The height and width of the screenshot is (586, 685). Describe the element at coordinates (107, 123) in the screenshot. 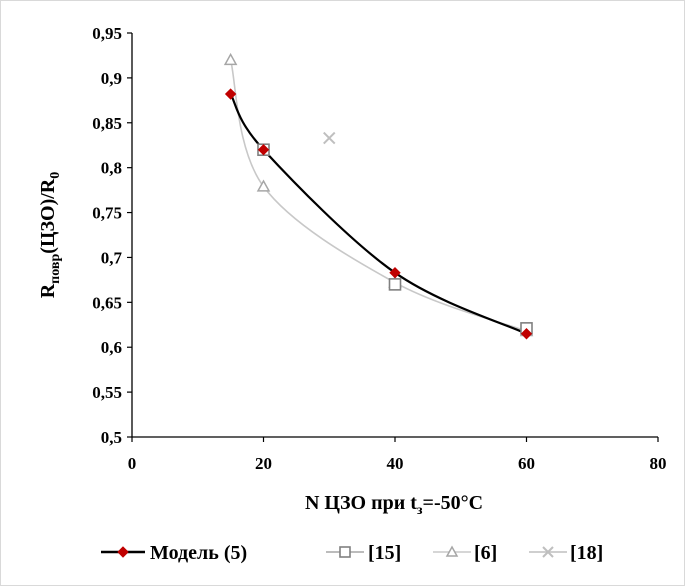

I see `y-tick-label: 0,85` at that location.